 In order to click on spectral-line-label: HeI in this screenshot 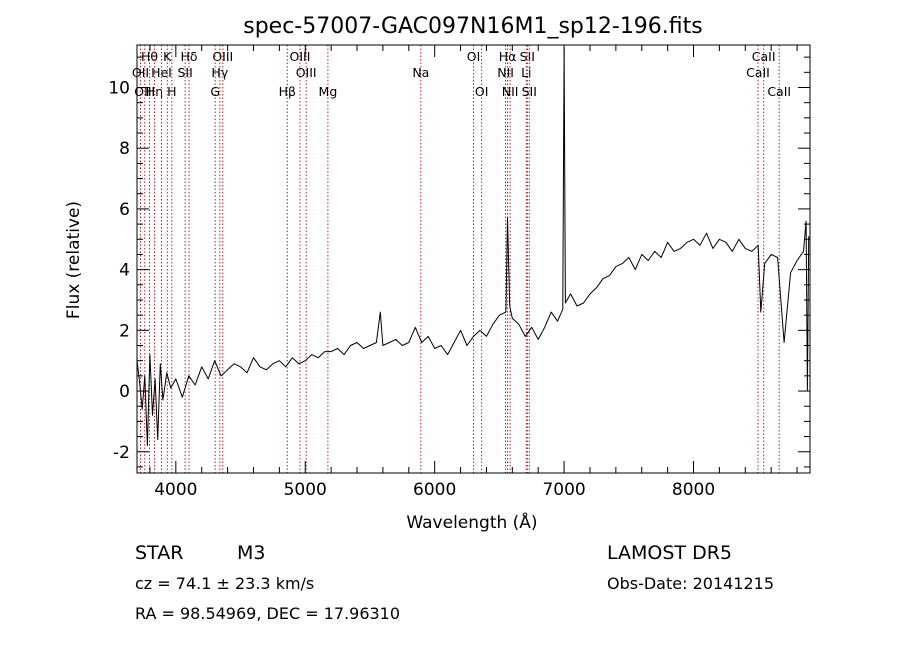, I will do `click(161, 72)`.